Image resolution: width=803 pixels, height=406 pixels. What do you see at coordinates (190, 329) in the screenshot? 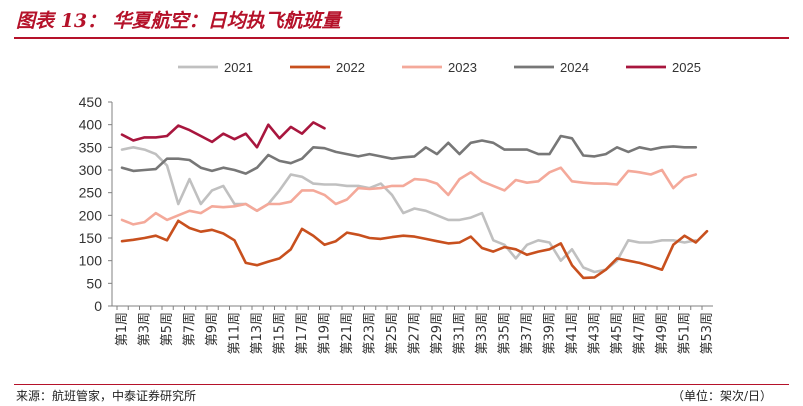
I see `x-tick-label: 第7周` at bounding box center [190, 329].